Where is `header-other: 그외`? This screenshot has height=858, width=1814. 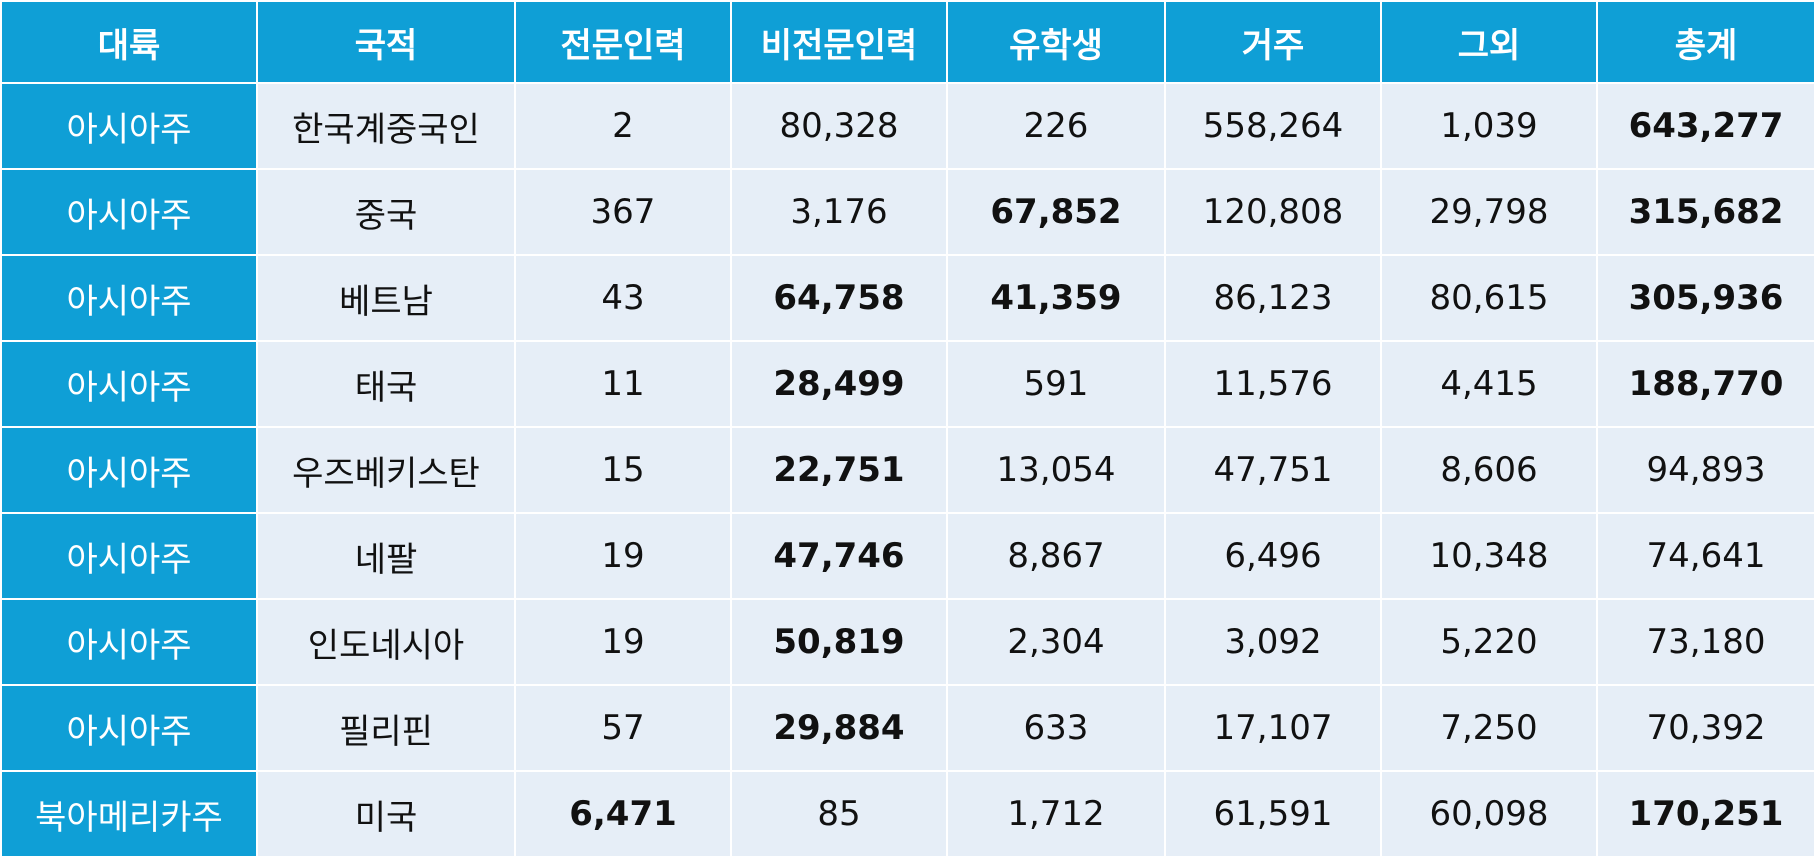 header-other: 그외 is located at coordinates (1489, 42).